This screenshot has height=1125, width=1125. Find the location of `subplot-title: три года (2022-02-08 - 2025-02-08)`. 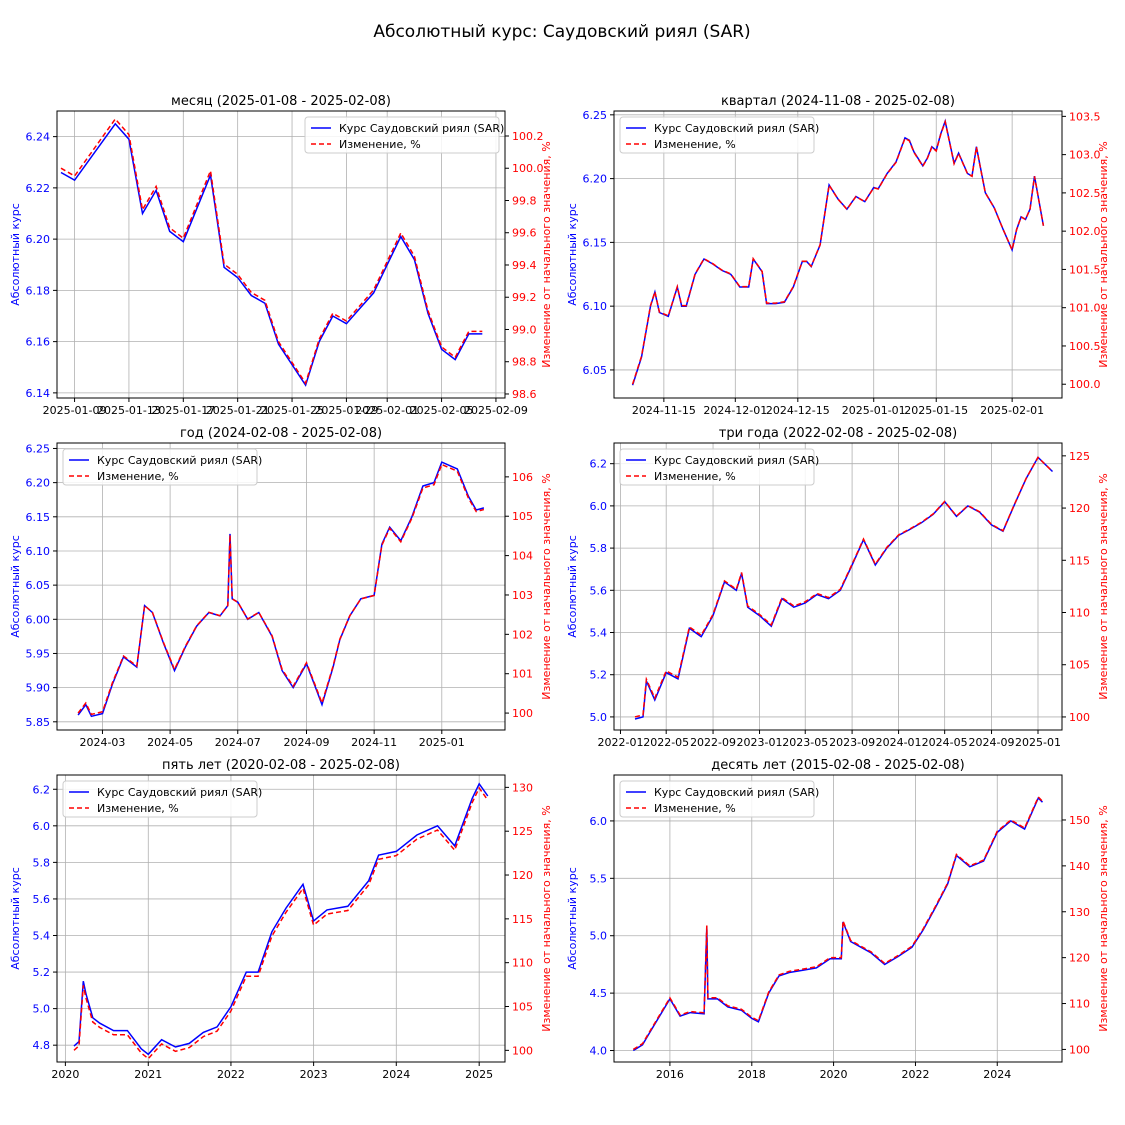

subplot-title: три года (2022-02-08 - 2025-02-08) is located at coordinates (838, 433).